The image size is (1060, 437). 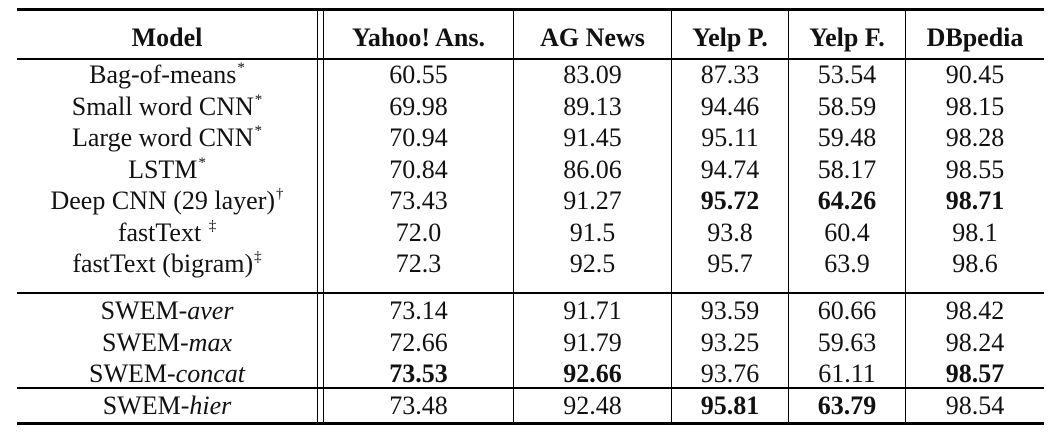 I want to click on value-dbpedia: 98.71, so click(x=975, y=200).